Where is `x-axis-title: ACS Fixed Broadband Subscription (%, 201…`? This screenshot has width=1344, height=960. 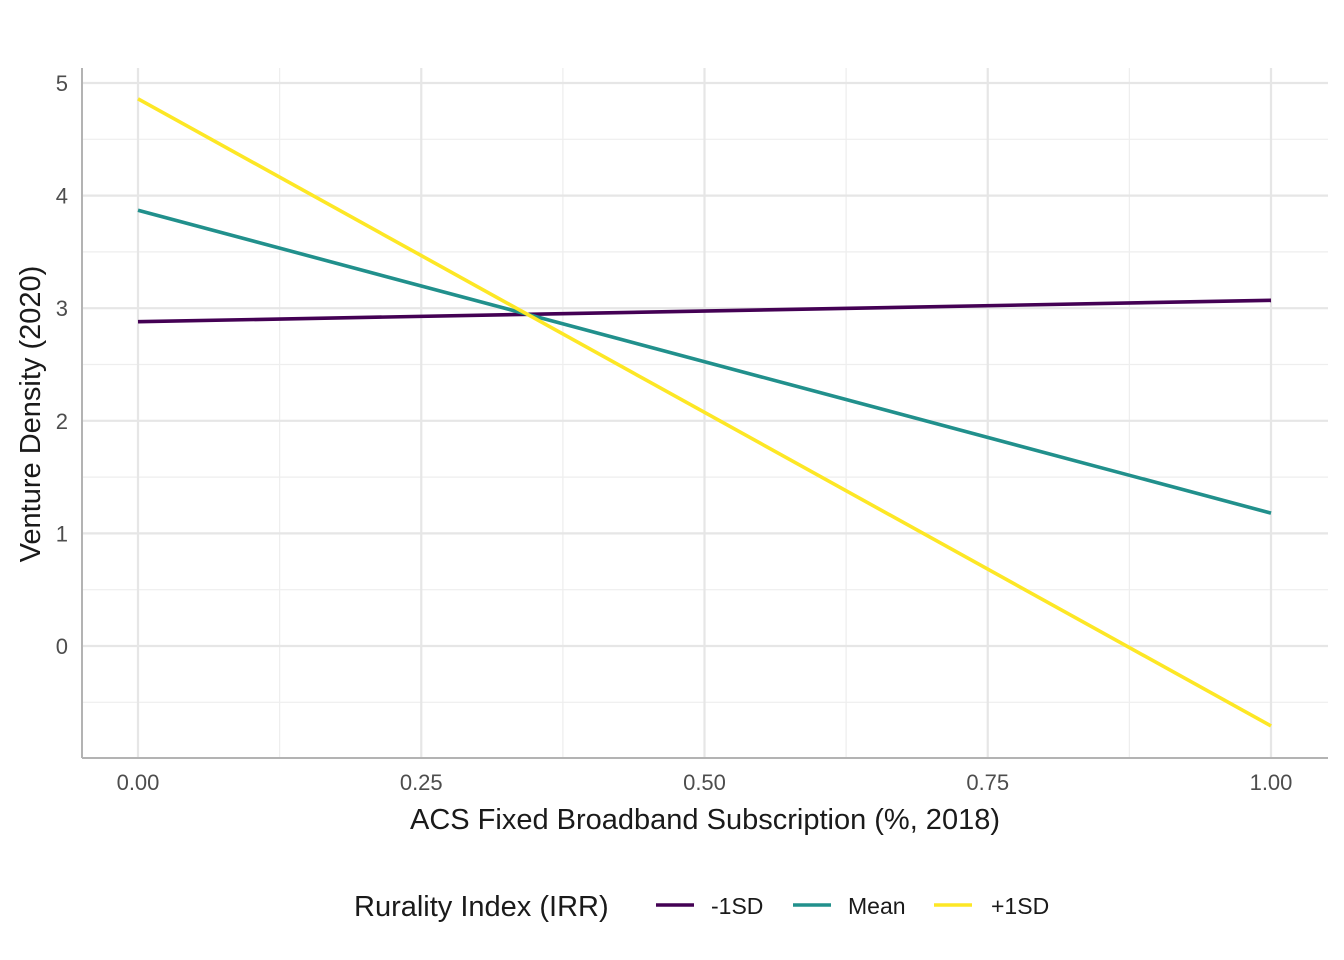 x-axis-title: ACS Fixed Broadband Subscription (%, 201… is located at coordinates (705, 820).